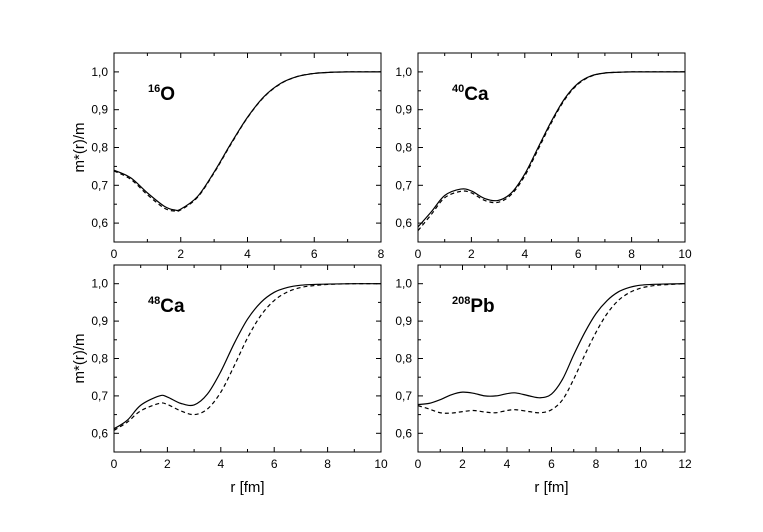 This screenshot has height=532, width=763. I want to click on nucleus-label: 48Ca, so click(166, 306).